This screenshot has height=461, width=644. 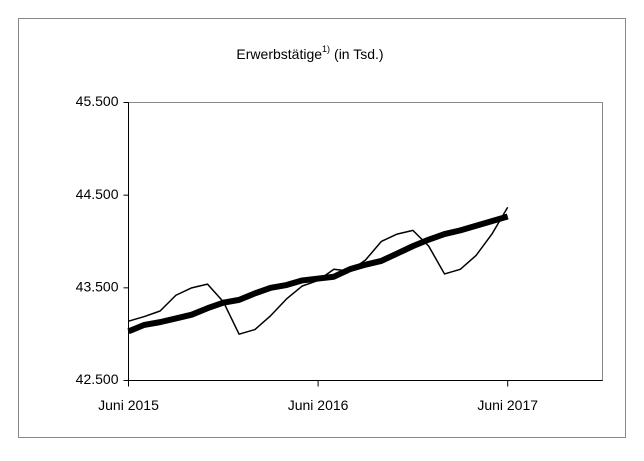 I want to click on y-tick-label: 44.500, so click(x=97, y=194).